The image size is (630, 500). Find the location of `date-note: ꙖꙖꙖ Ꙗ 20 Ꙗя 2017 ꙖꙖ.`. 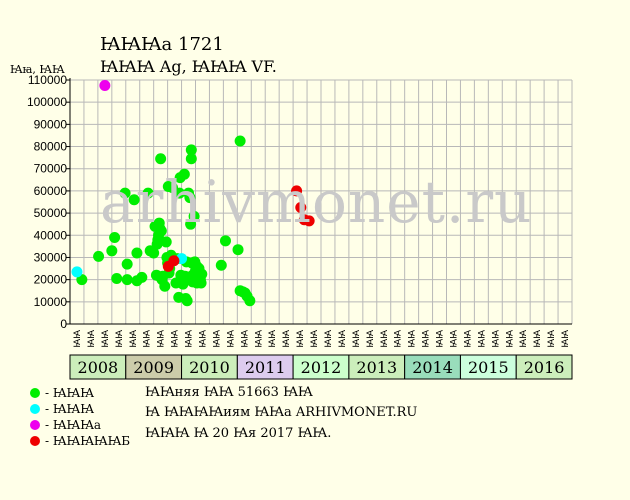

date-note: ꙖꙖꙖ Ꙗ 20 Ꙗя 2017 ꙖꙖ. is located at coordinates (238, 433).